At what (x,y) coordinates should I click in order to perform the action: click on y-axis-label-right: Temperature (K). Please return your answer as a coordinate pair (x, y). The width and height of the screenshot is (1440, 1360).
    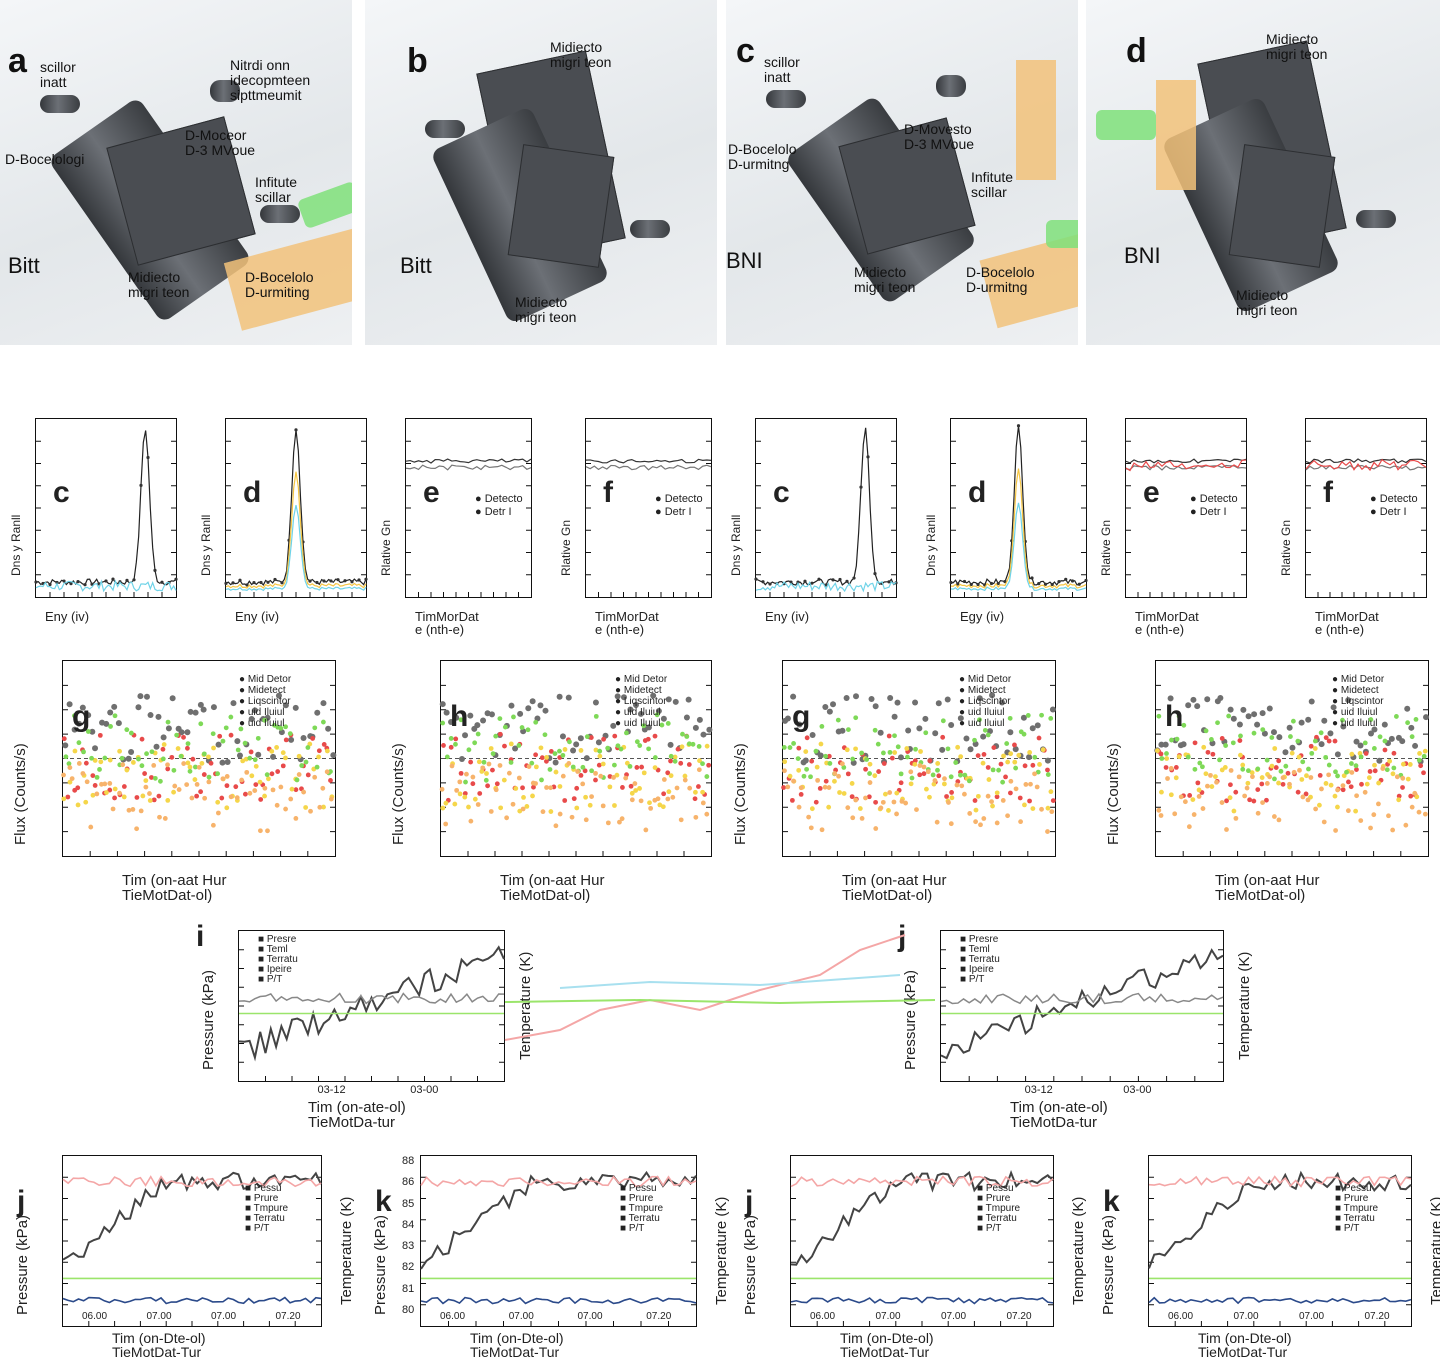
    Looking at the image, I should click on (525, 1005).